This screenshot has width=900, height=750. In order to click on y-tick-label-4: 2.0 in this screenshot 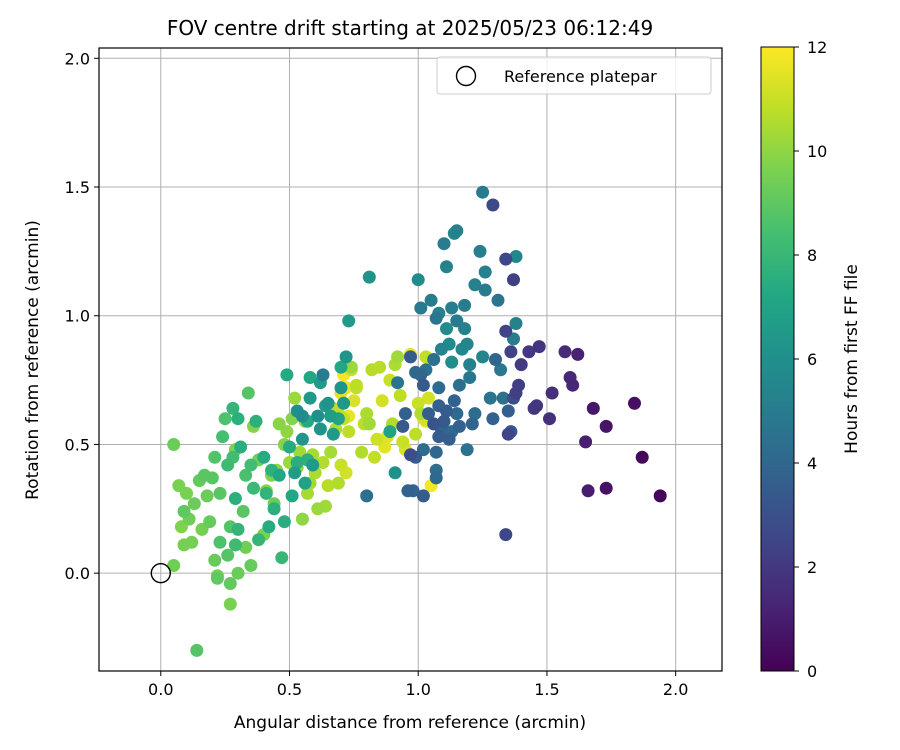, I will do `click(77, 58)`.